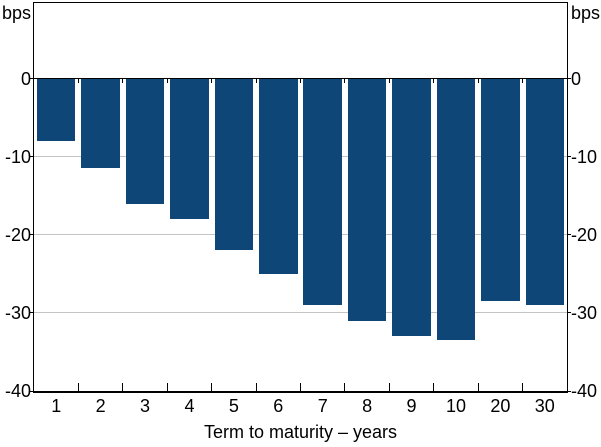 The width and height of the screenshot is (601, 447). Describe the element at coordinates (584, 391) in the screenshot. I see `y-axis-label-right: -40` at that location.